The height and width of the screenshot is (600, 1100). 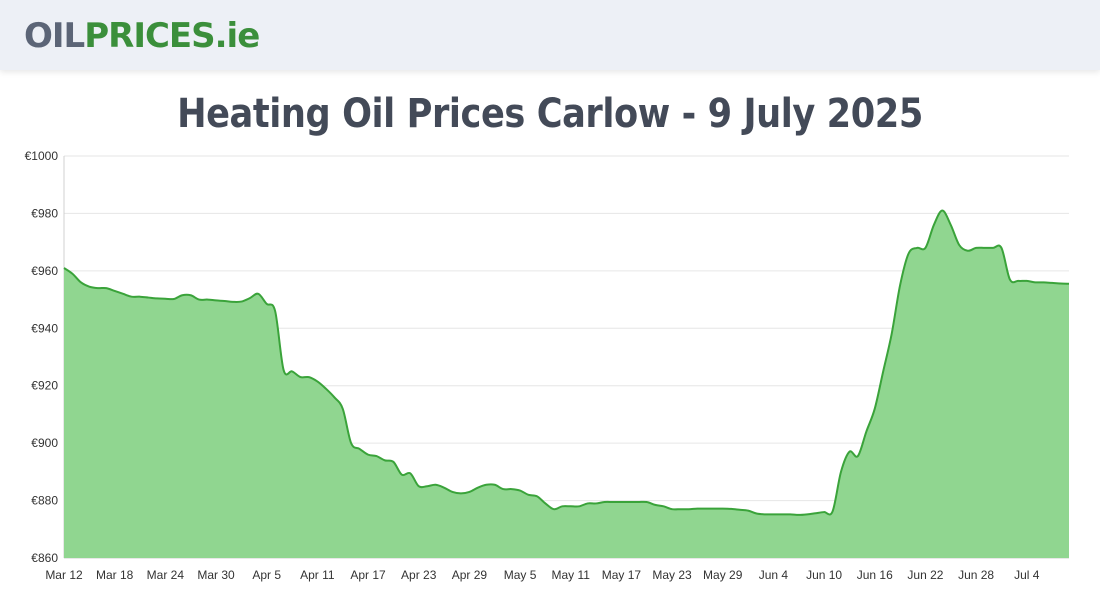 I want to click on y-tick-label: €920, so click(x=44, y=386).